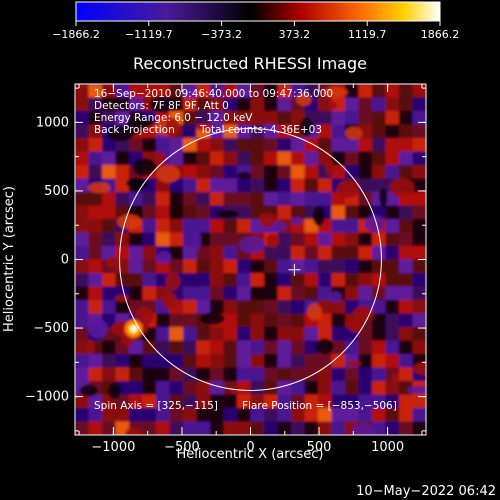 This screenshot has height=500, width=500. What do you see at coordinates (182, 447) in the screenshot?
I see `x-tick-label: −500` at bounding box center [182, 447].